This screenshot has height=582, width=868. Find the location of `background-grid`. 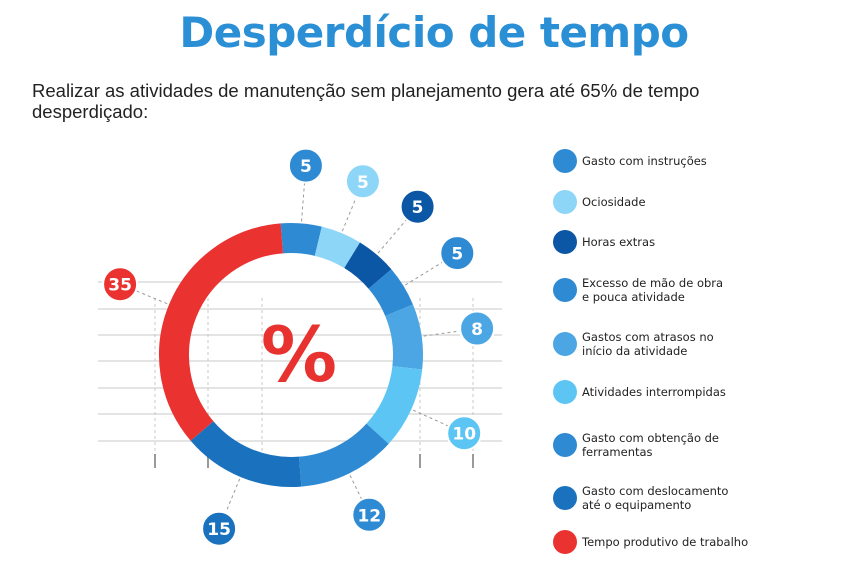

background-grid is located at coordinates (300, 374).